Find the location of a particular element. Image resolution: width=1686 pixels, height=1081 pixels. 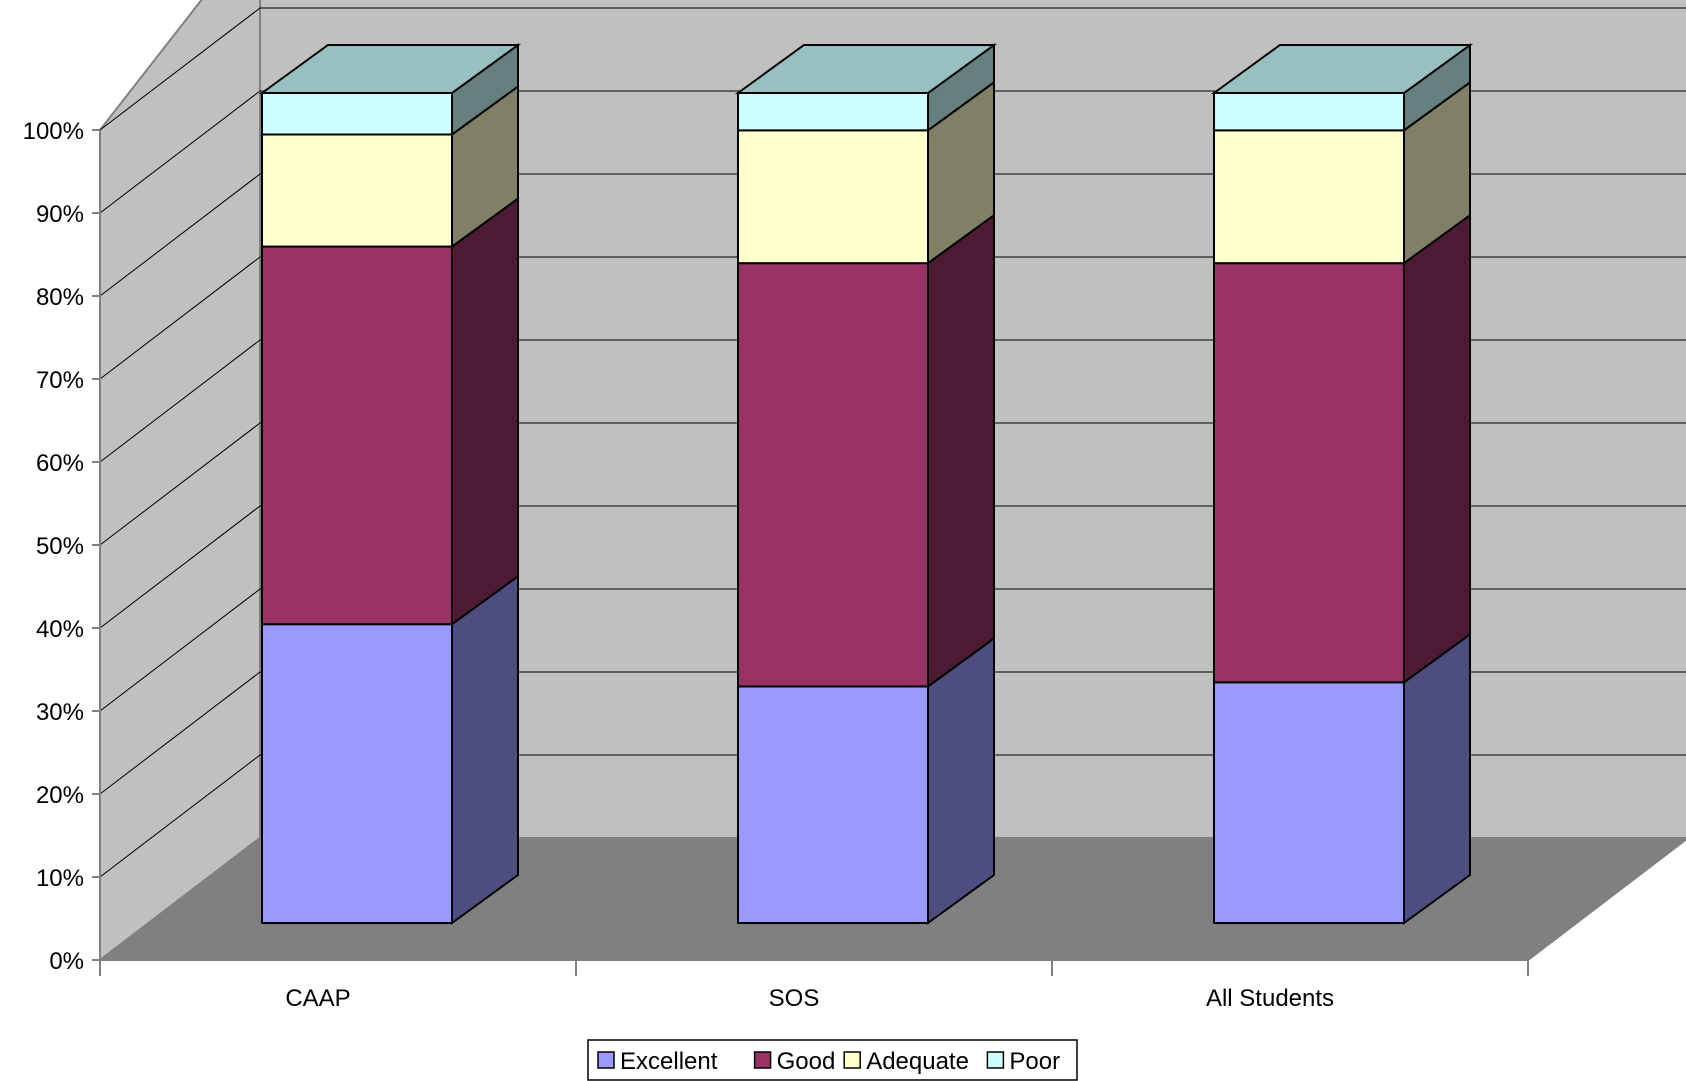

bar-all-students-good is located at coordinates (1309, 473).